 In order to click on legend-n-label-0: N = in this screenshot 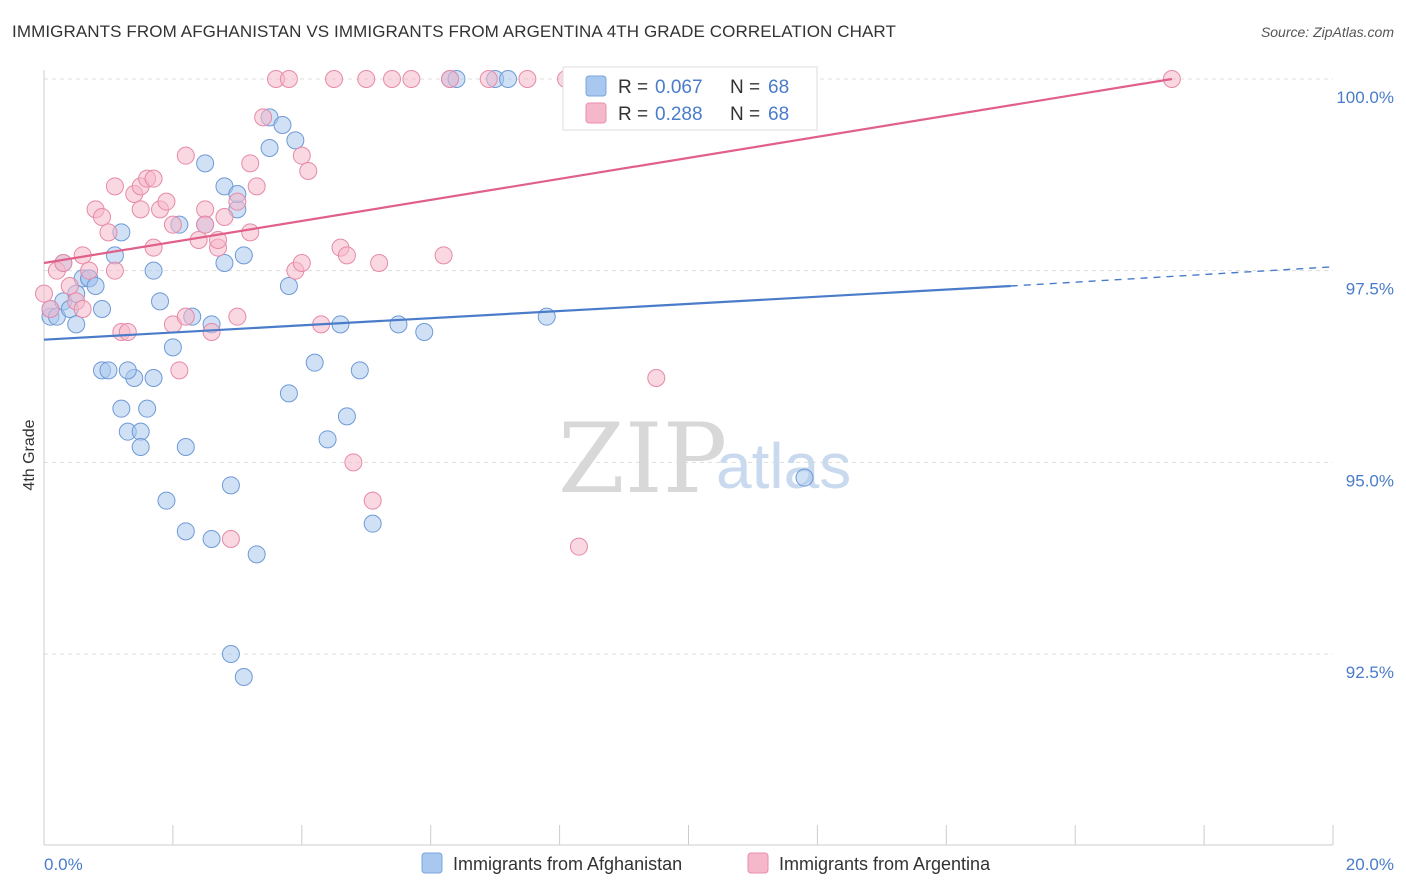, I will do `click(745, 87)`.